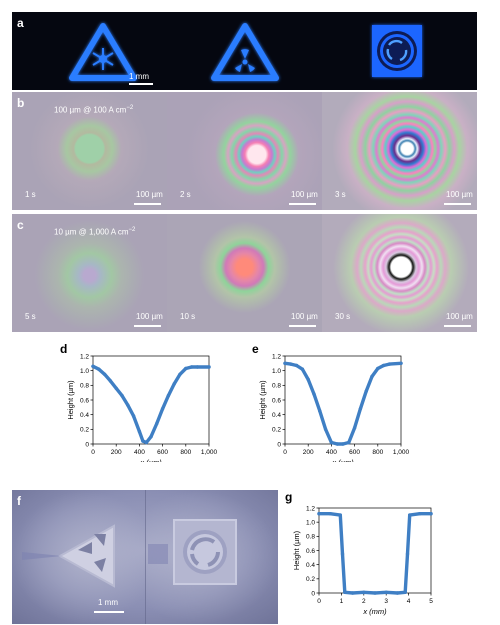 The width and height of the screenshot is (500, 625). Describe the element at coordinates (310, 522) in the screenshot. I see `chart-g-ytick-label: 1.0` at that location.